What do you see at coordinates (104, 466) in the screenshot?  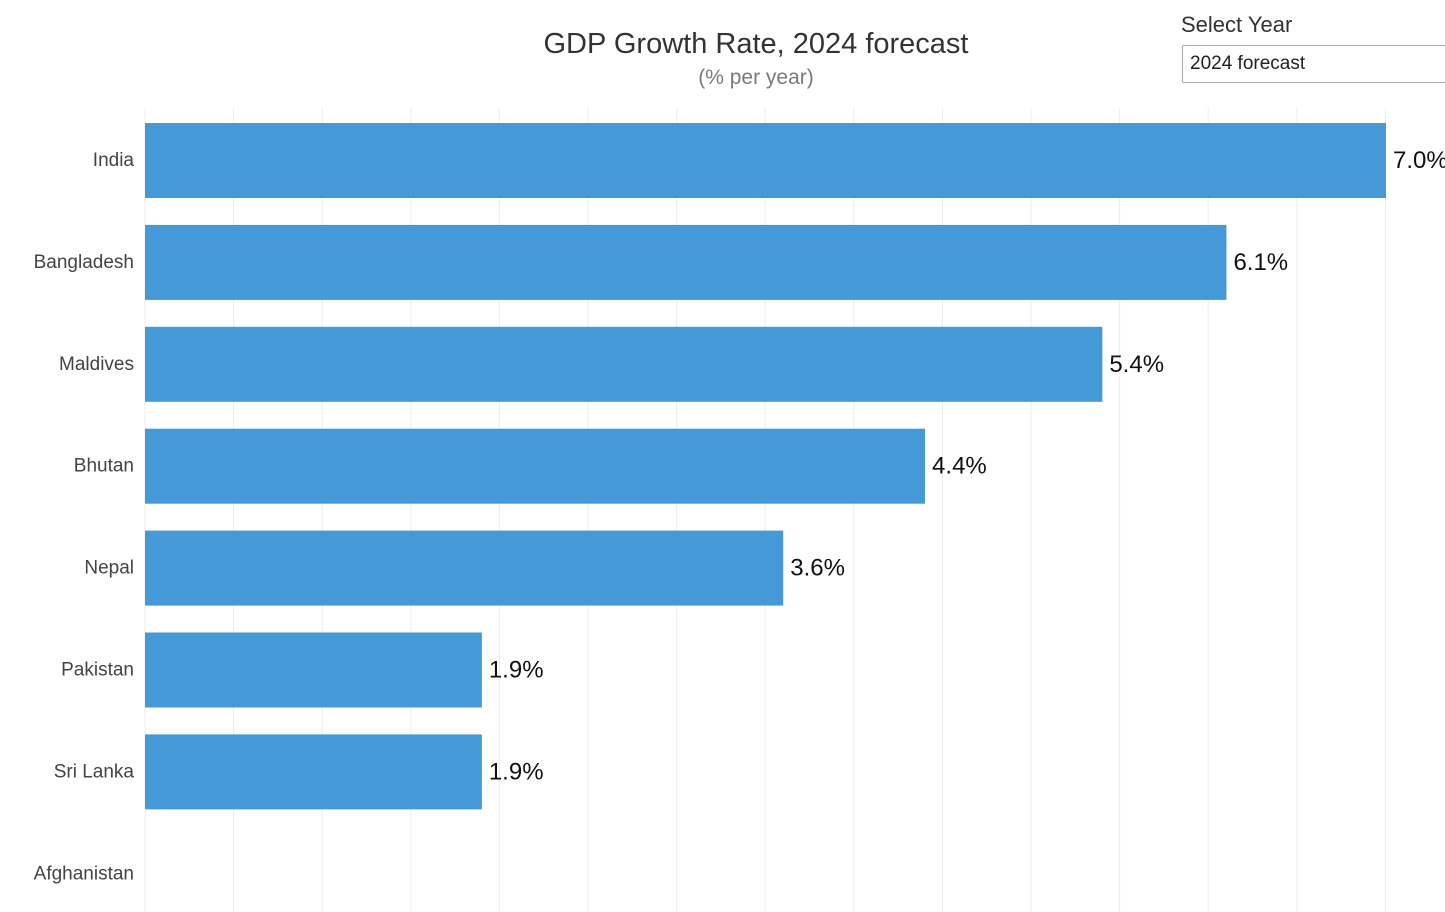 I see `category-label: Bhutan` at bounding box center [104, 466].